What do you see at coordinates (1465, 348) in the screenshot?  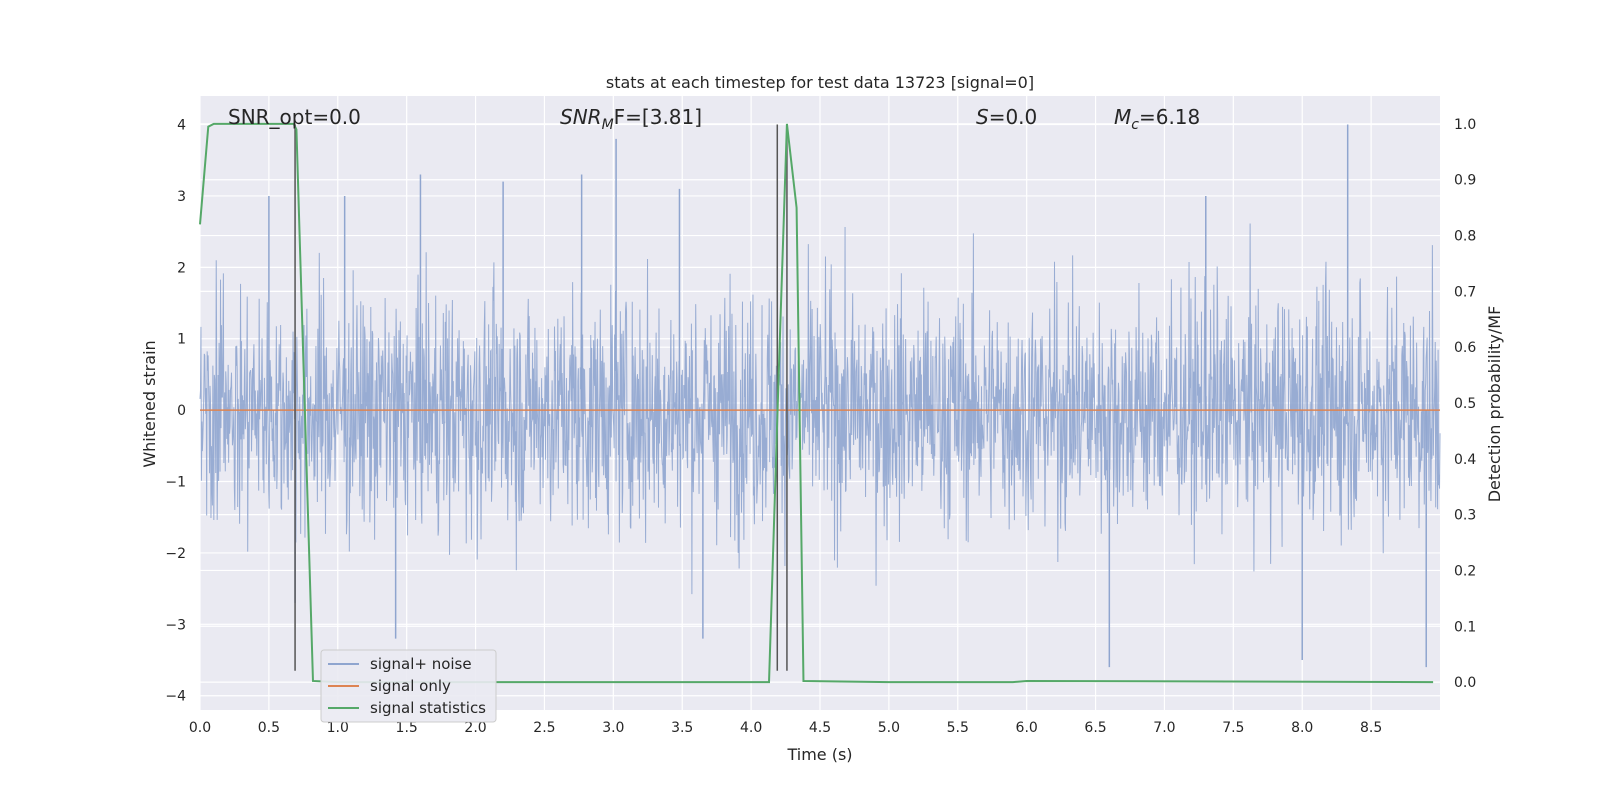 I see `y2-tick-label: 0.6` at bounding box center [1465, 348].